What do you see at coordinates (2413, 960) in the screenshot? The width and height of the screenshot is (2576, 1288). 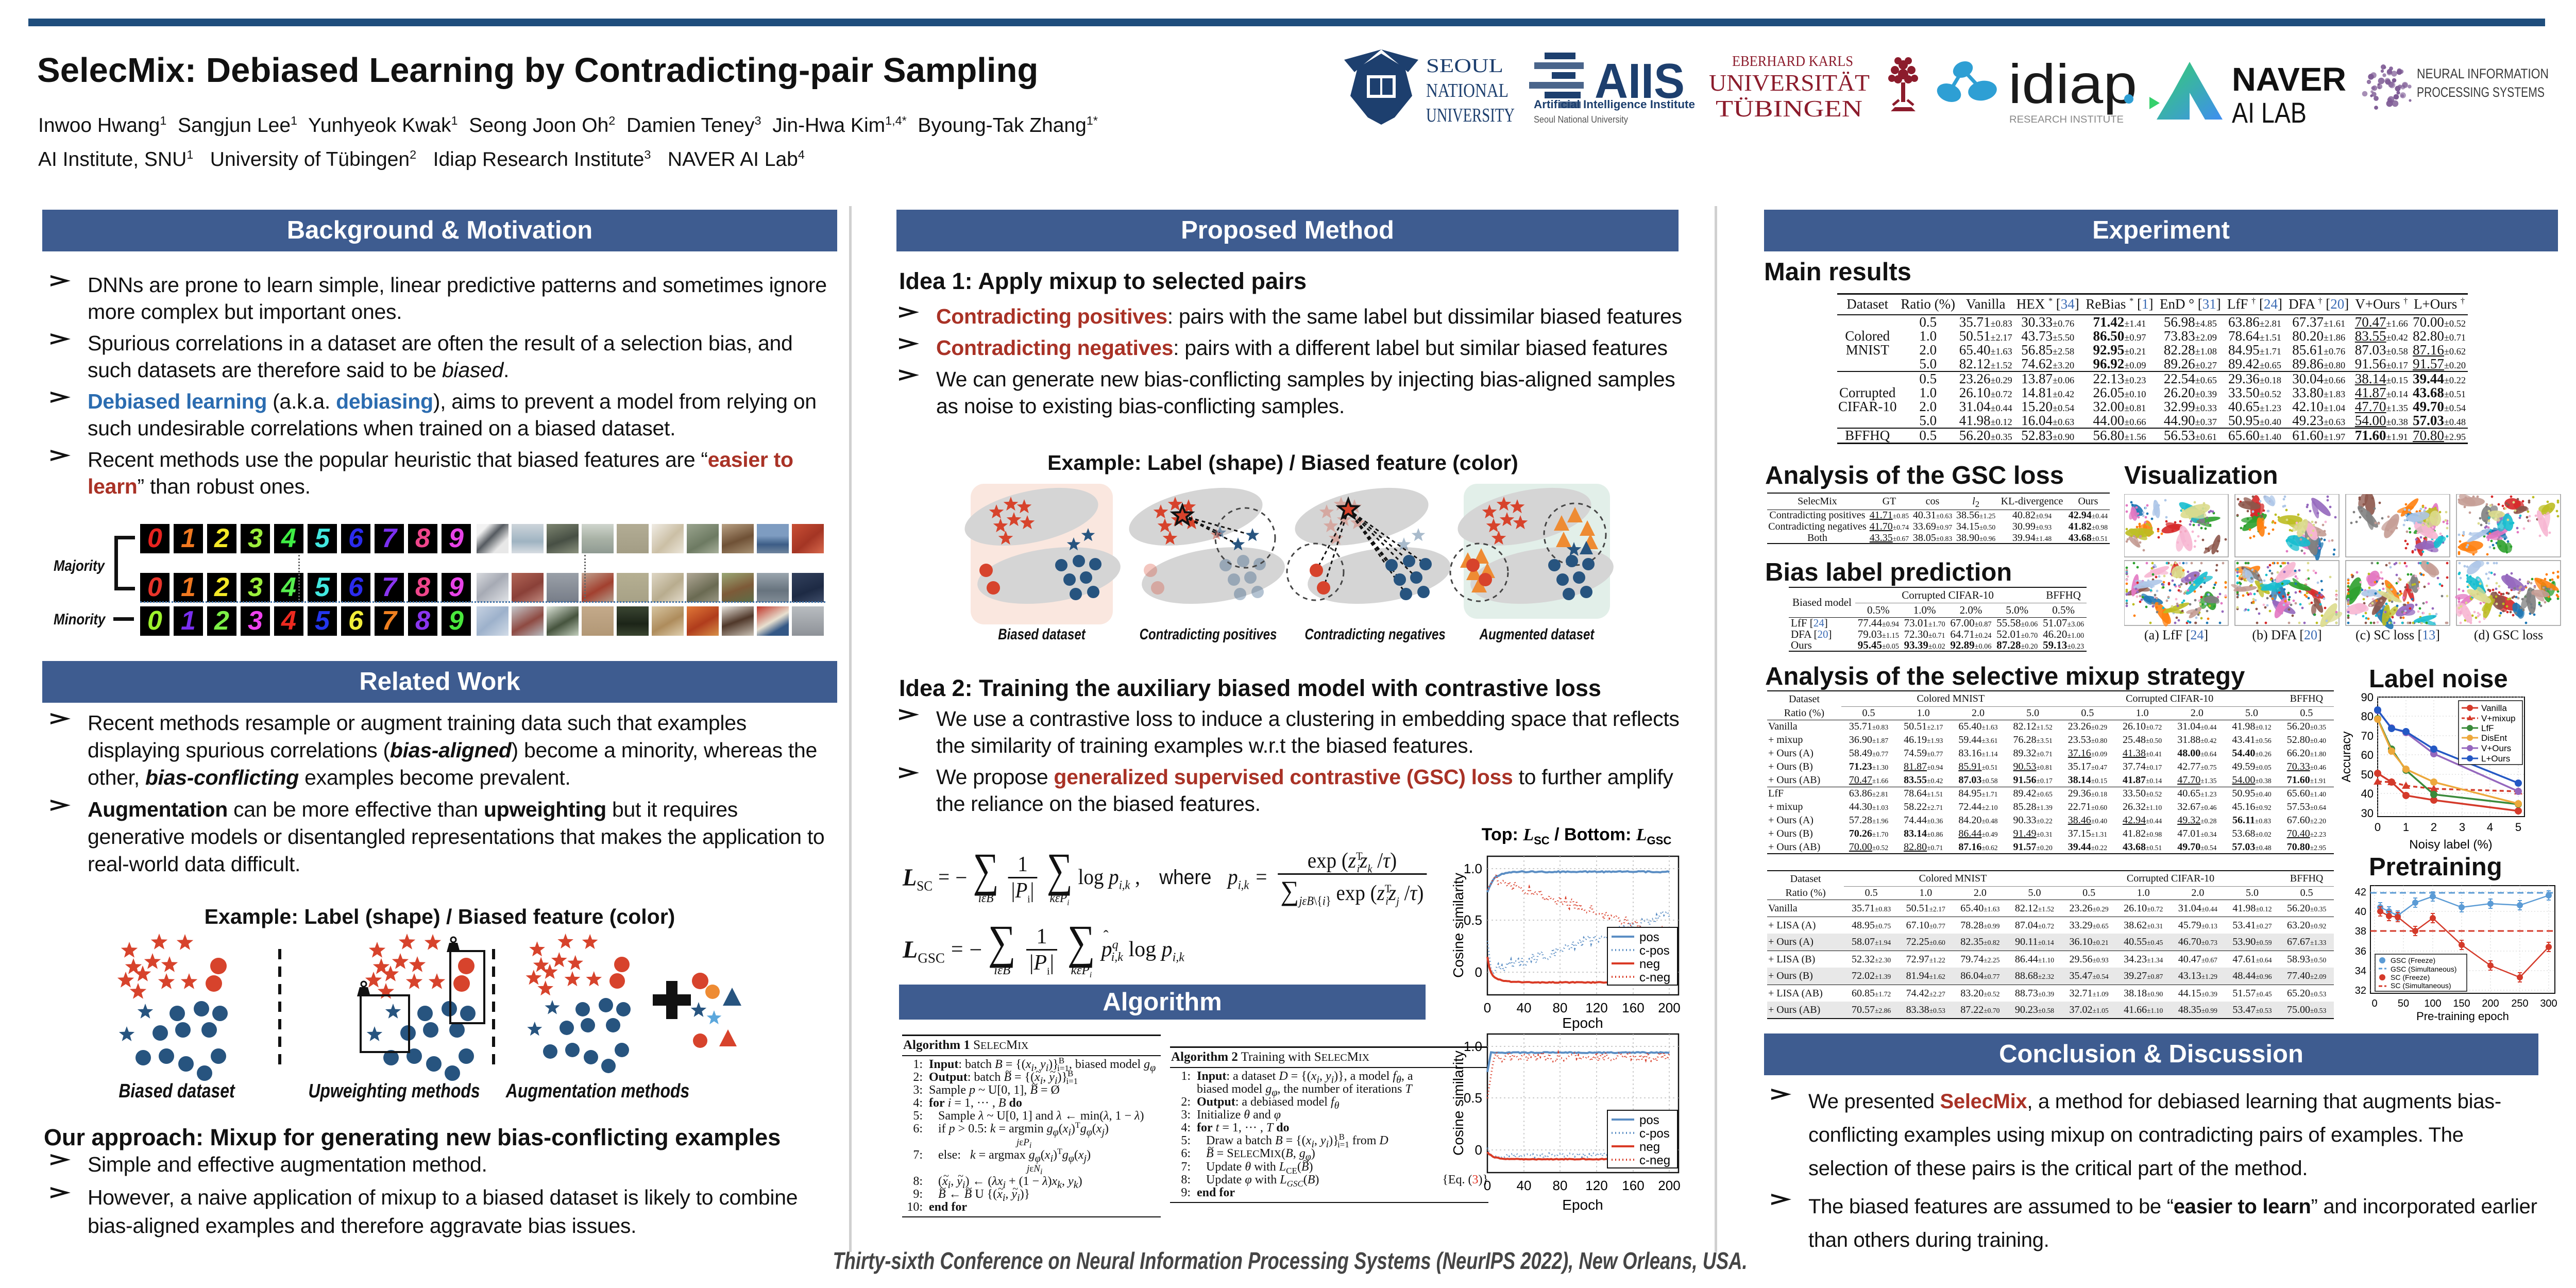 I see `svg-text: GSC (Freeze)` at bounding box center [2413, 960].